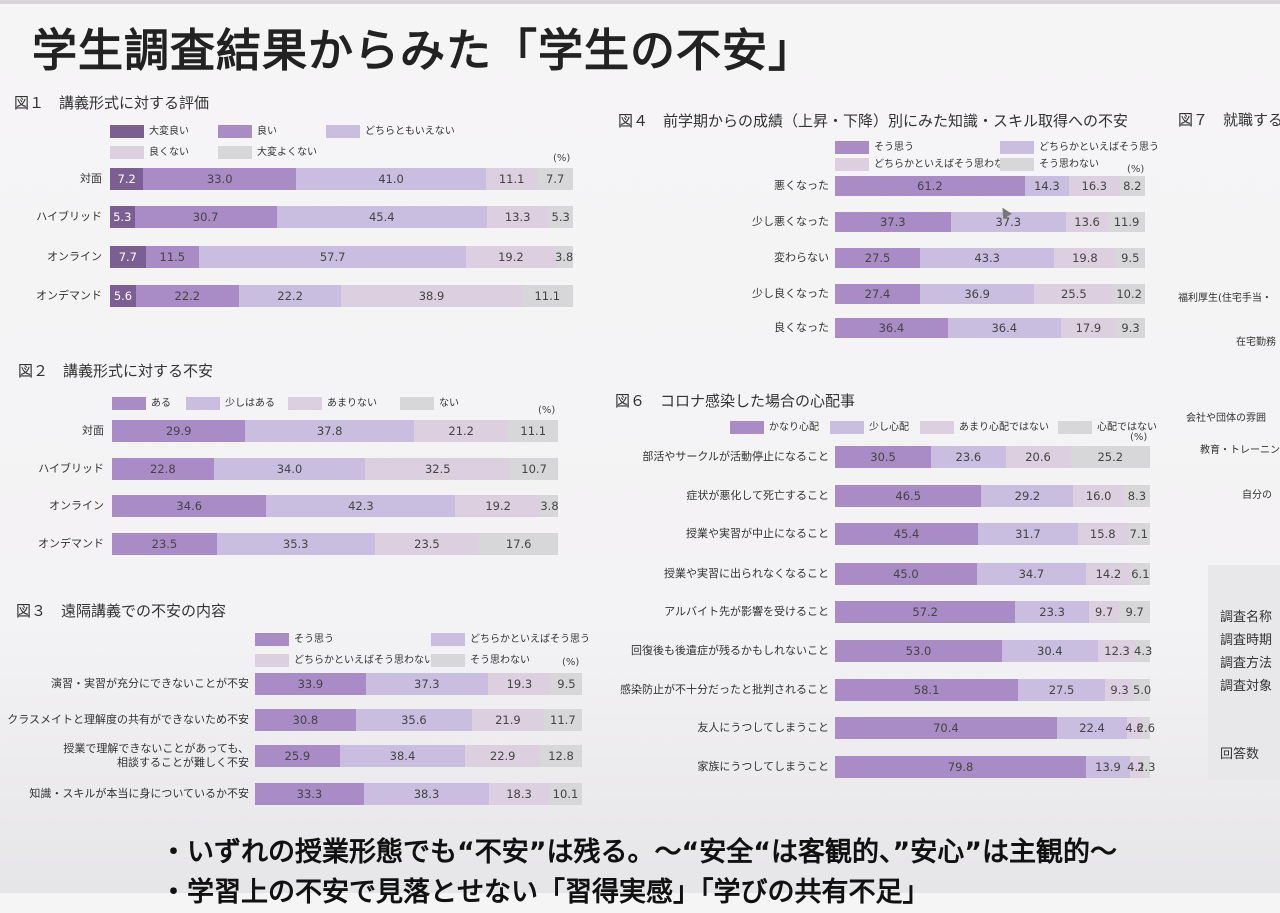 This screenshot has width=1280, height=913. What do you see at coordinates (533, 431) in the screenshot?
I see `fig2-bar-segment: 11.1` at bounding box center [533, 431].